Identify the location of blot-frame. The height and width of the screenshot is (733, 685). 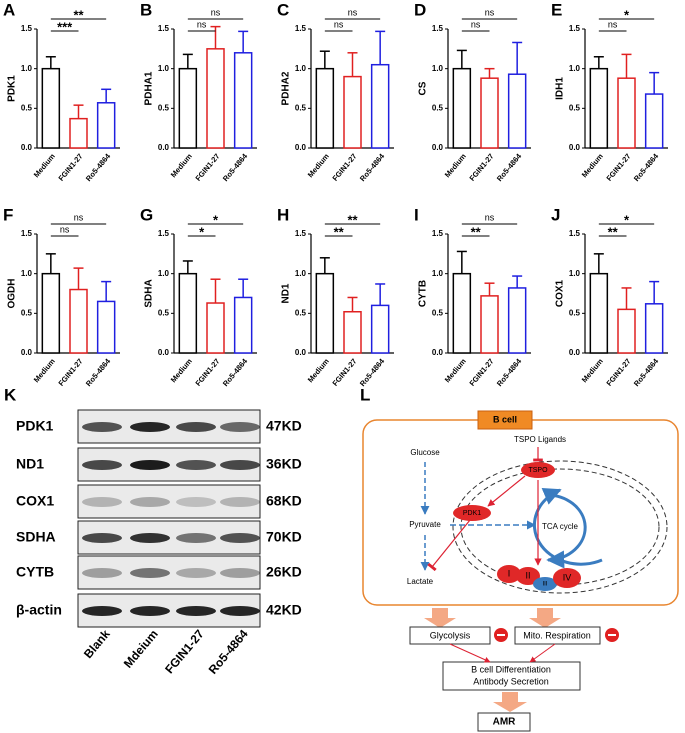
(169, 501).